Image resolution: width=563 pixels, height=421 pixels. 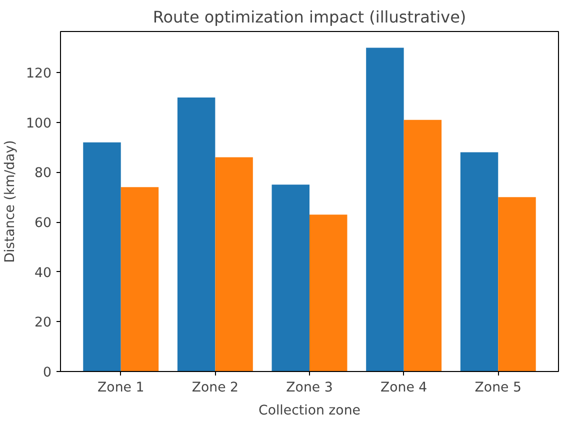 I want to click on y-tick-label: 20, so click(x=43, y=323).